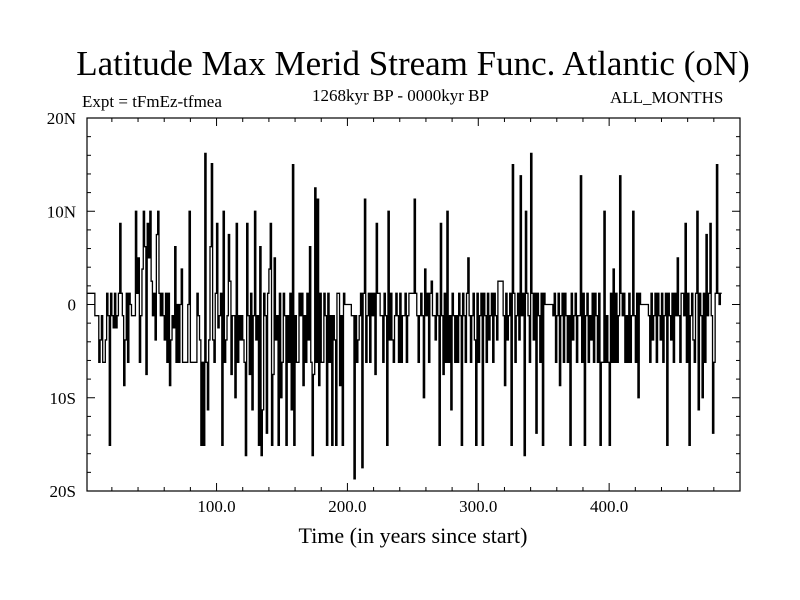 Image resolution: width=800 pixels, height=600 pixels. What do you see at coordinates (61, 118) in the screenshot?
I see `y-tick-label: 20N` at bounding box center [61, 118].